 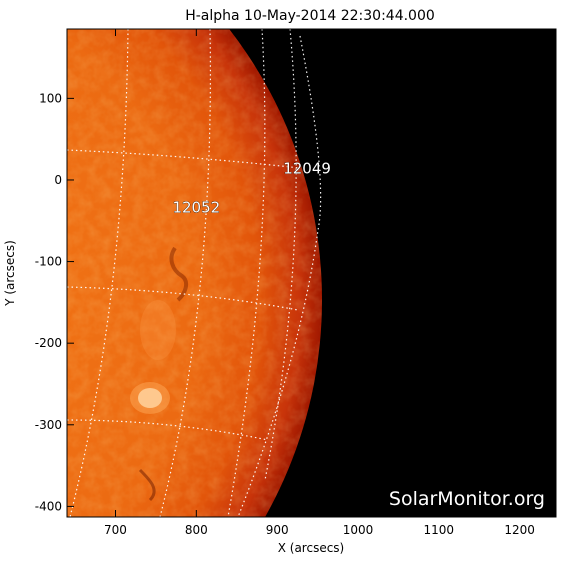 I want to click on active-region-label: 12052, so click(x=196, y=208).